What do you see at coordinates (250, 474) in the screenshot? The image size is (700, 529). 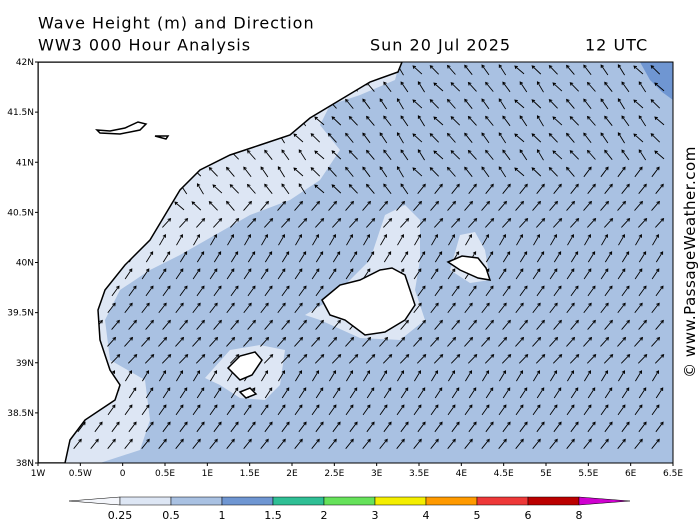 I see `x-tick-label: 1.5E` at bounding box center [250, 474].